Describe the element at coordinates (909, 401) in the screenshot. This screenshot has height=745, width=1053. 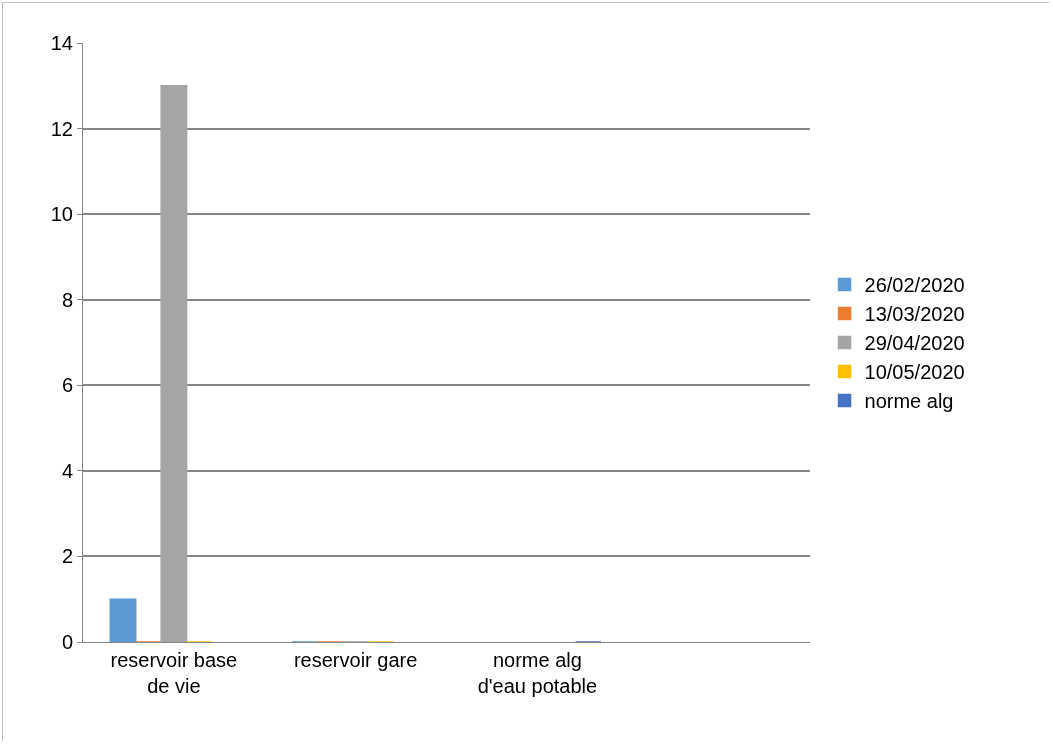
I see `legend-label: norme alg` at that location.